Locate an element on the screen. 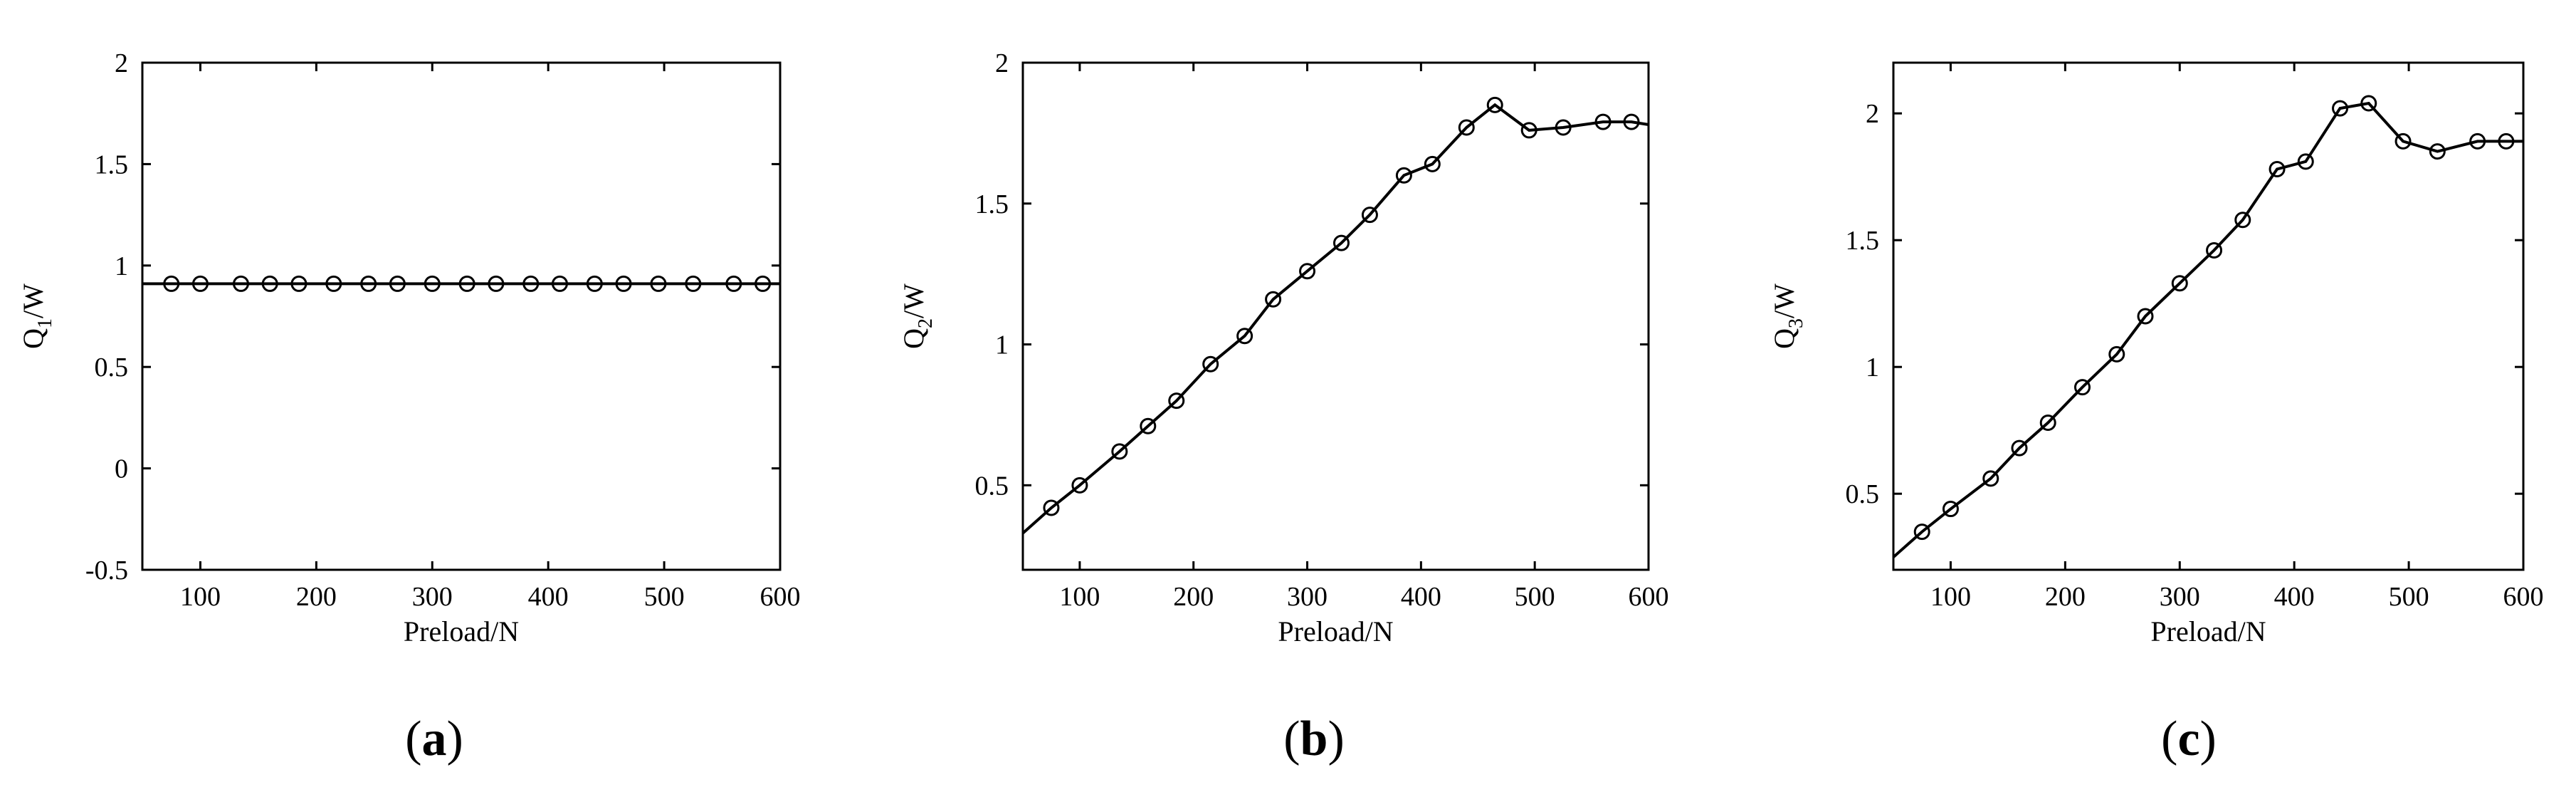 This screenshot has height=797, width=2576. chart-a-y-tick-label: -0.5 is located at coordinates (107, 570).